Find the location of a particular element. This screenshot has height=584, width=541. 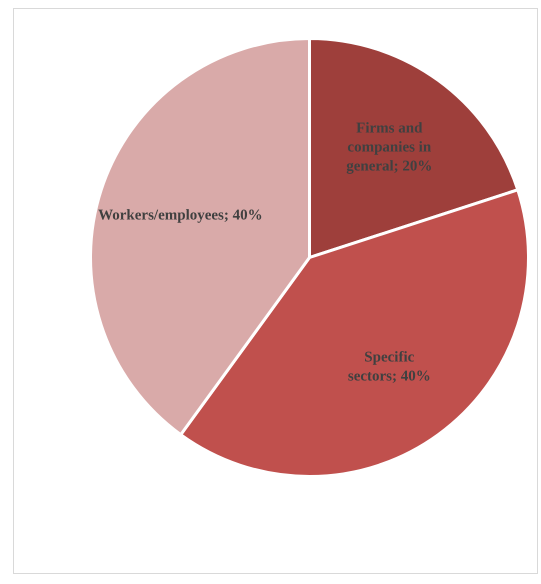

slice-label: Firms and companies in general; 20% is located at coordinates (389, 147).